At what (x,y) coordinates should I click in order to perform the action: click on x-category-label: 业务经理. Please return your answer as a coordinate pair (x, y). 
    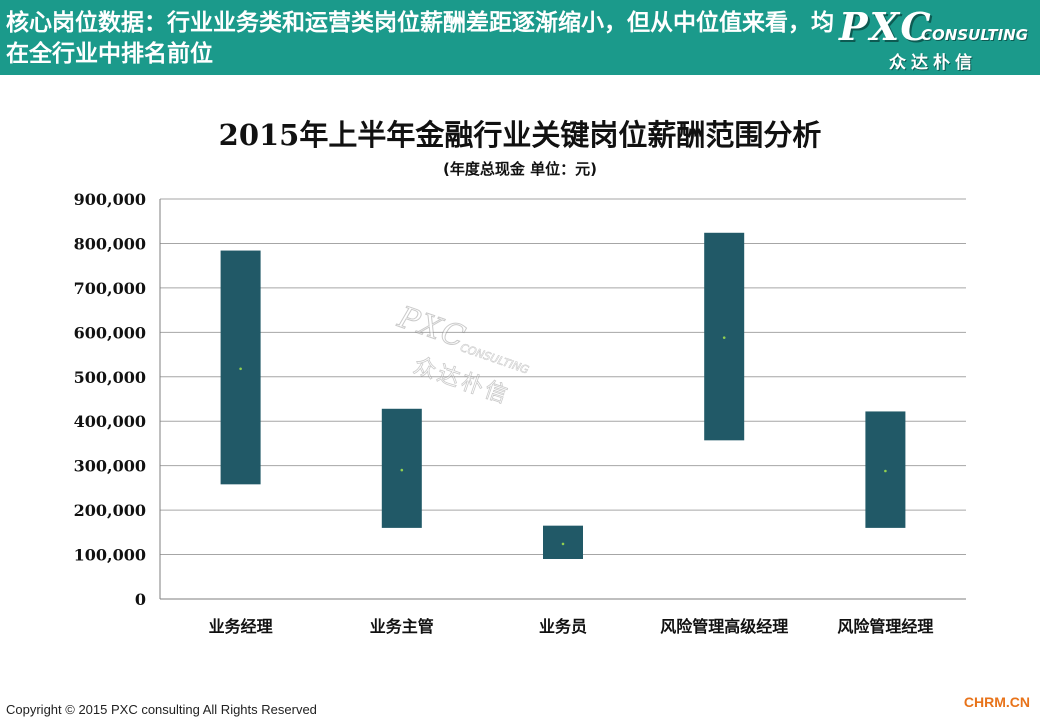
    Looking at the image, I should click on (241, 626).